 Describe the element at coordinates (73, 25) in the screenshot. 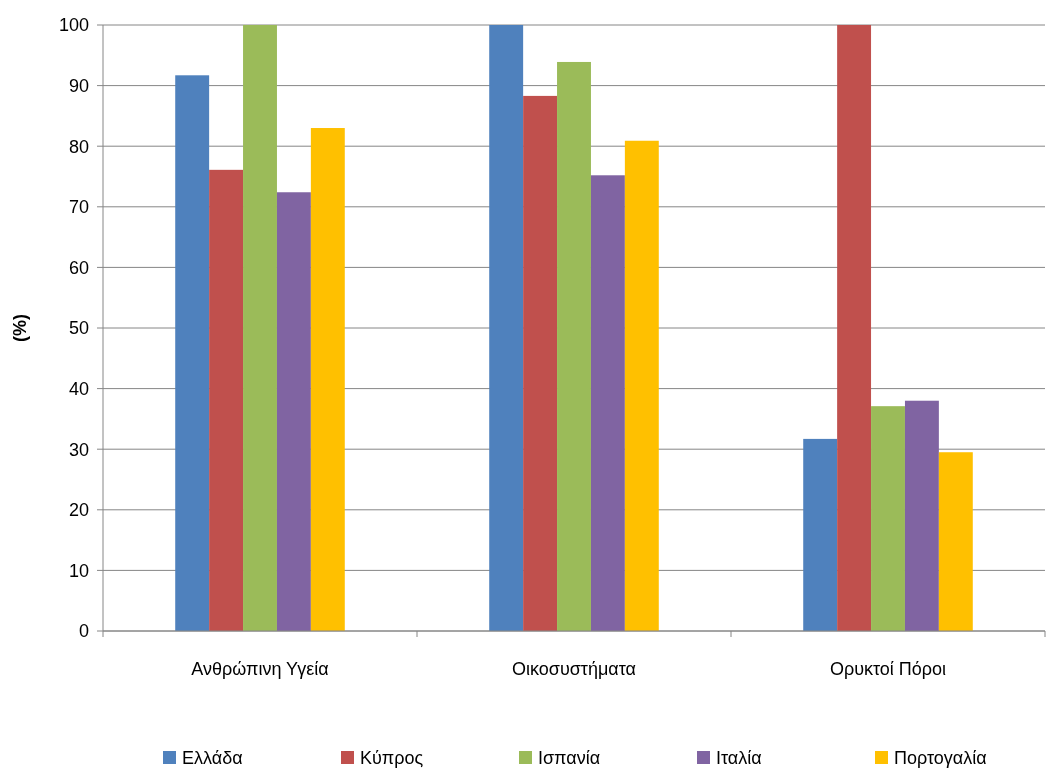

I see `y-tick-label: 100` at that location.